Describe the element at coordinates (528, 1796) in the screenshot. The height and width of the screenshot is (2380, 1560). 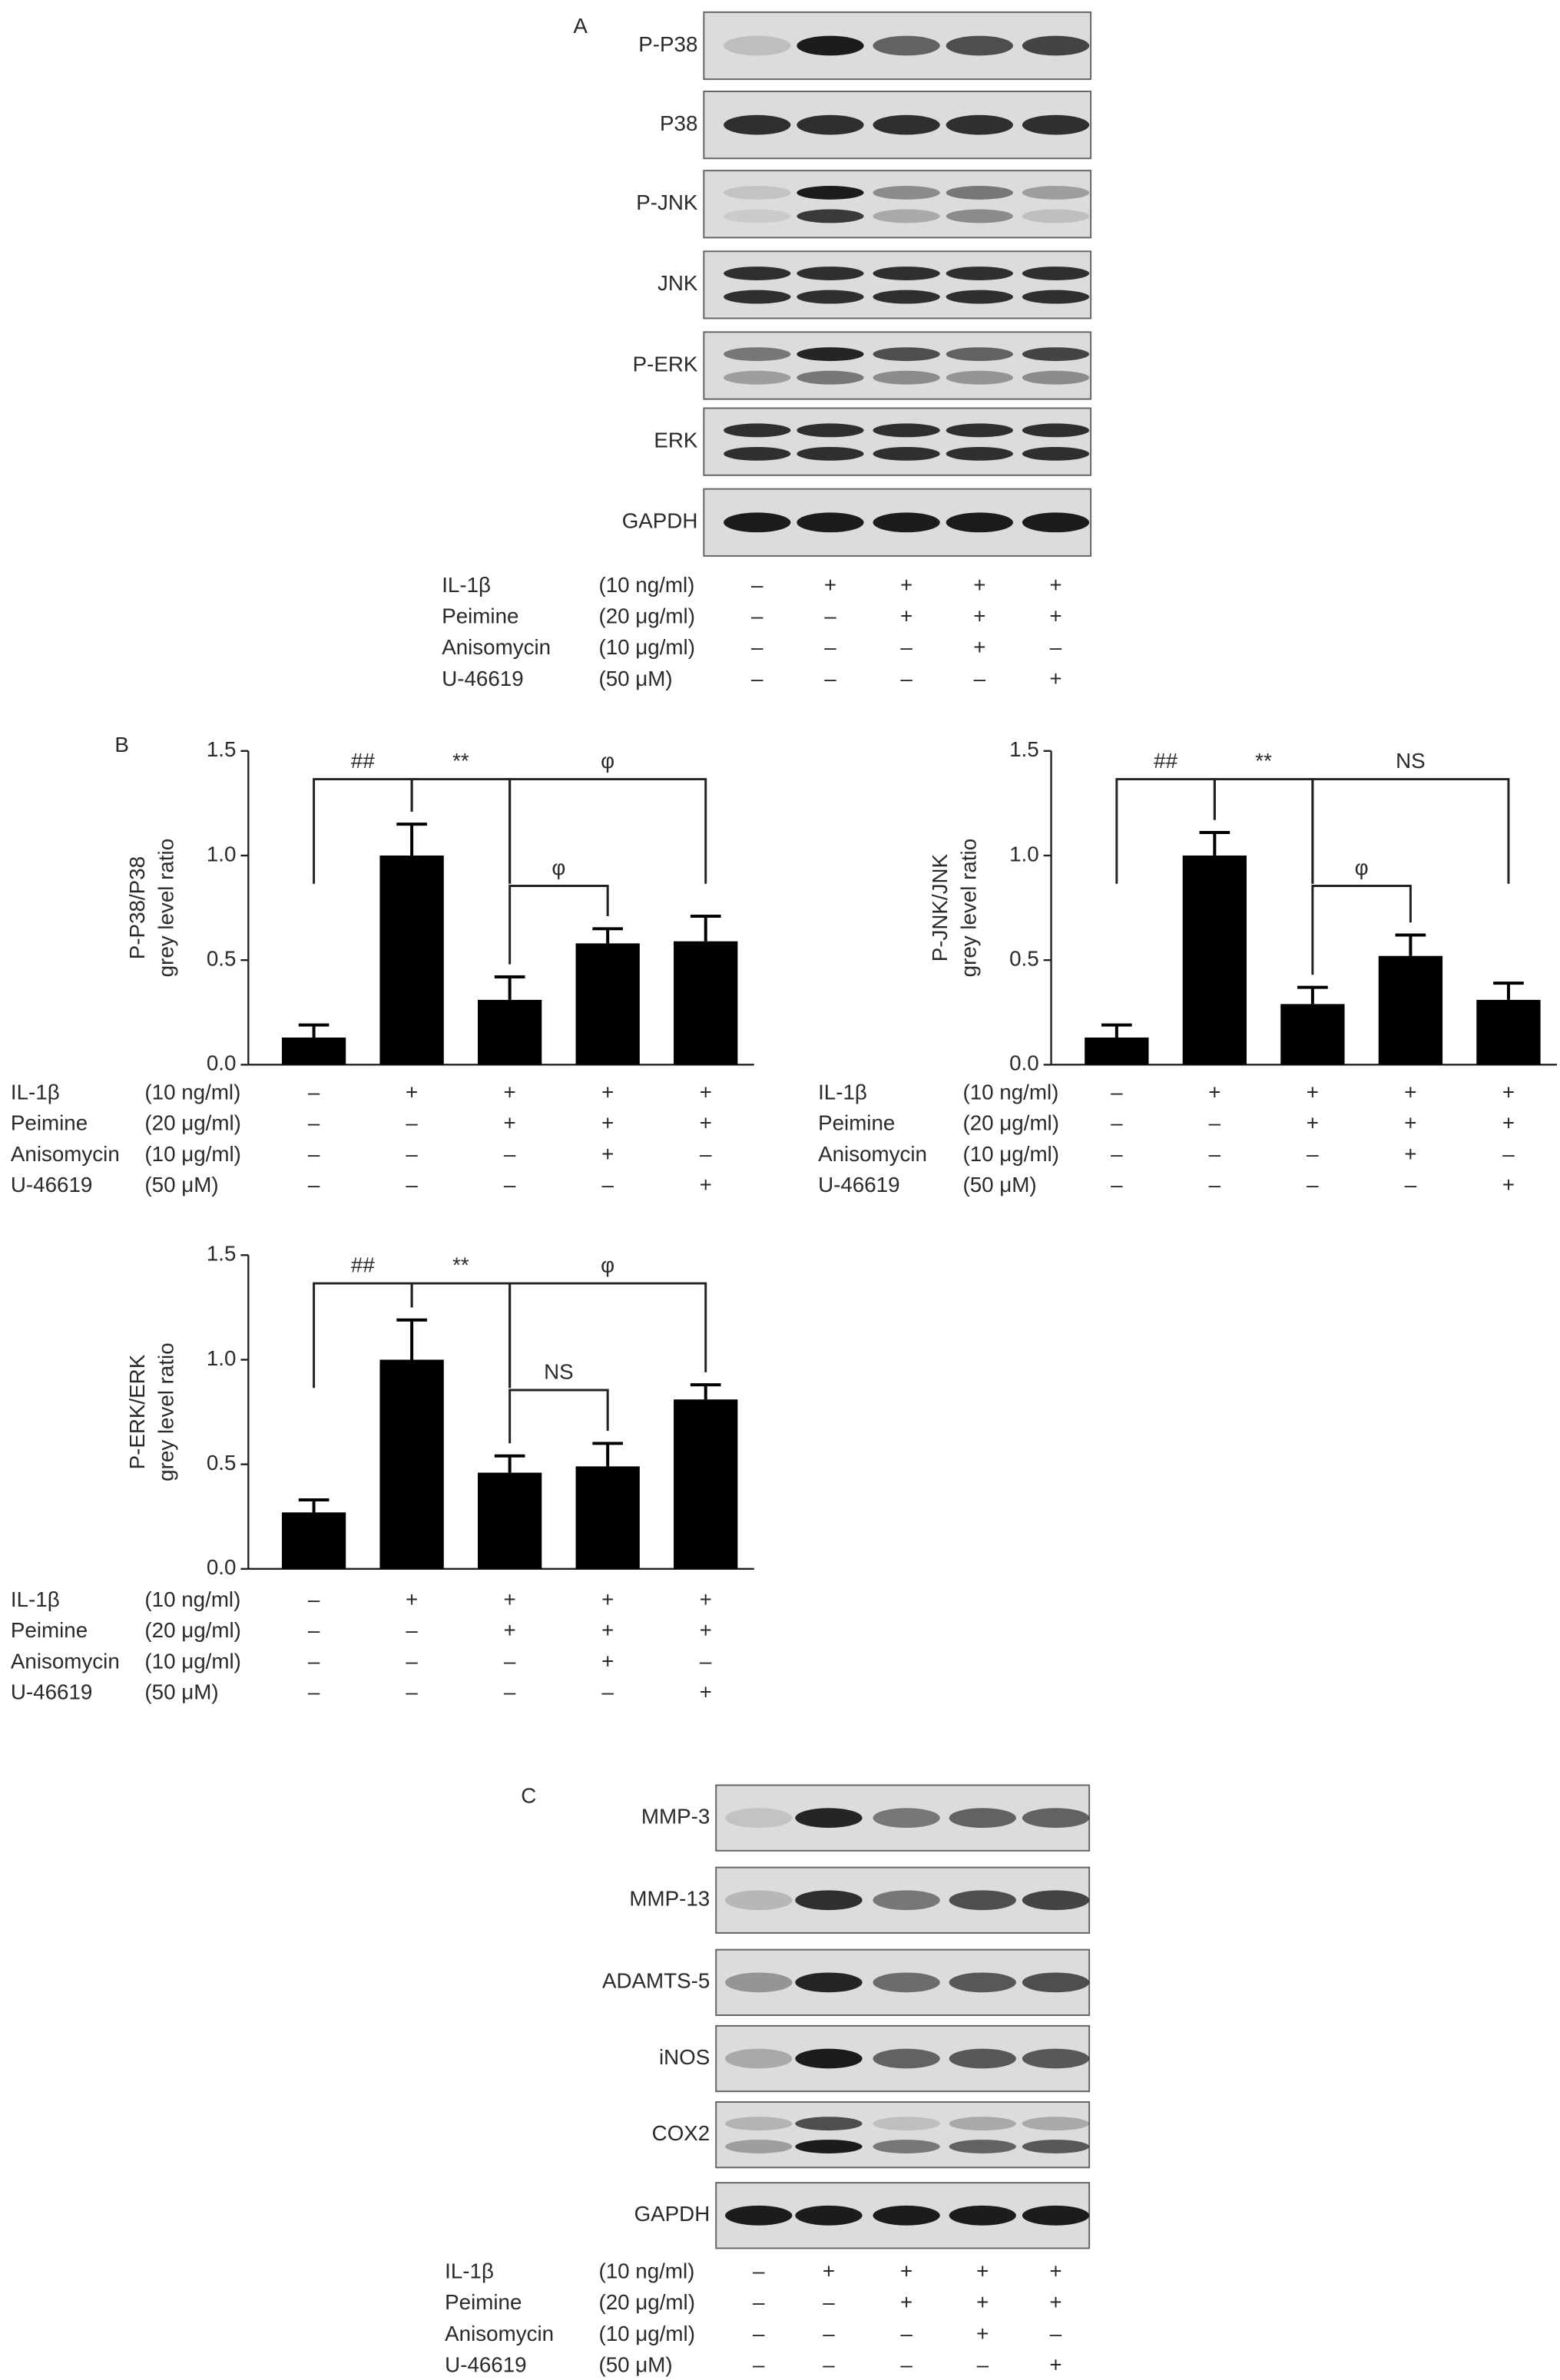
I see `panel-label: C` at that location.